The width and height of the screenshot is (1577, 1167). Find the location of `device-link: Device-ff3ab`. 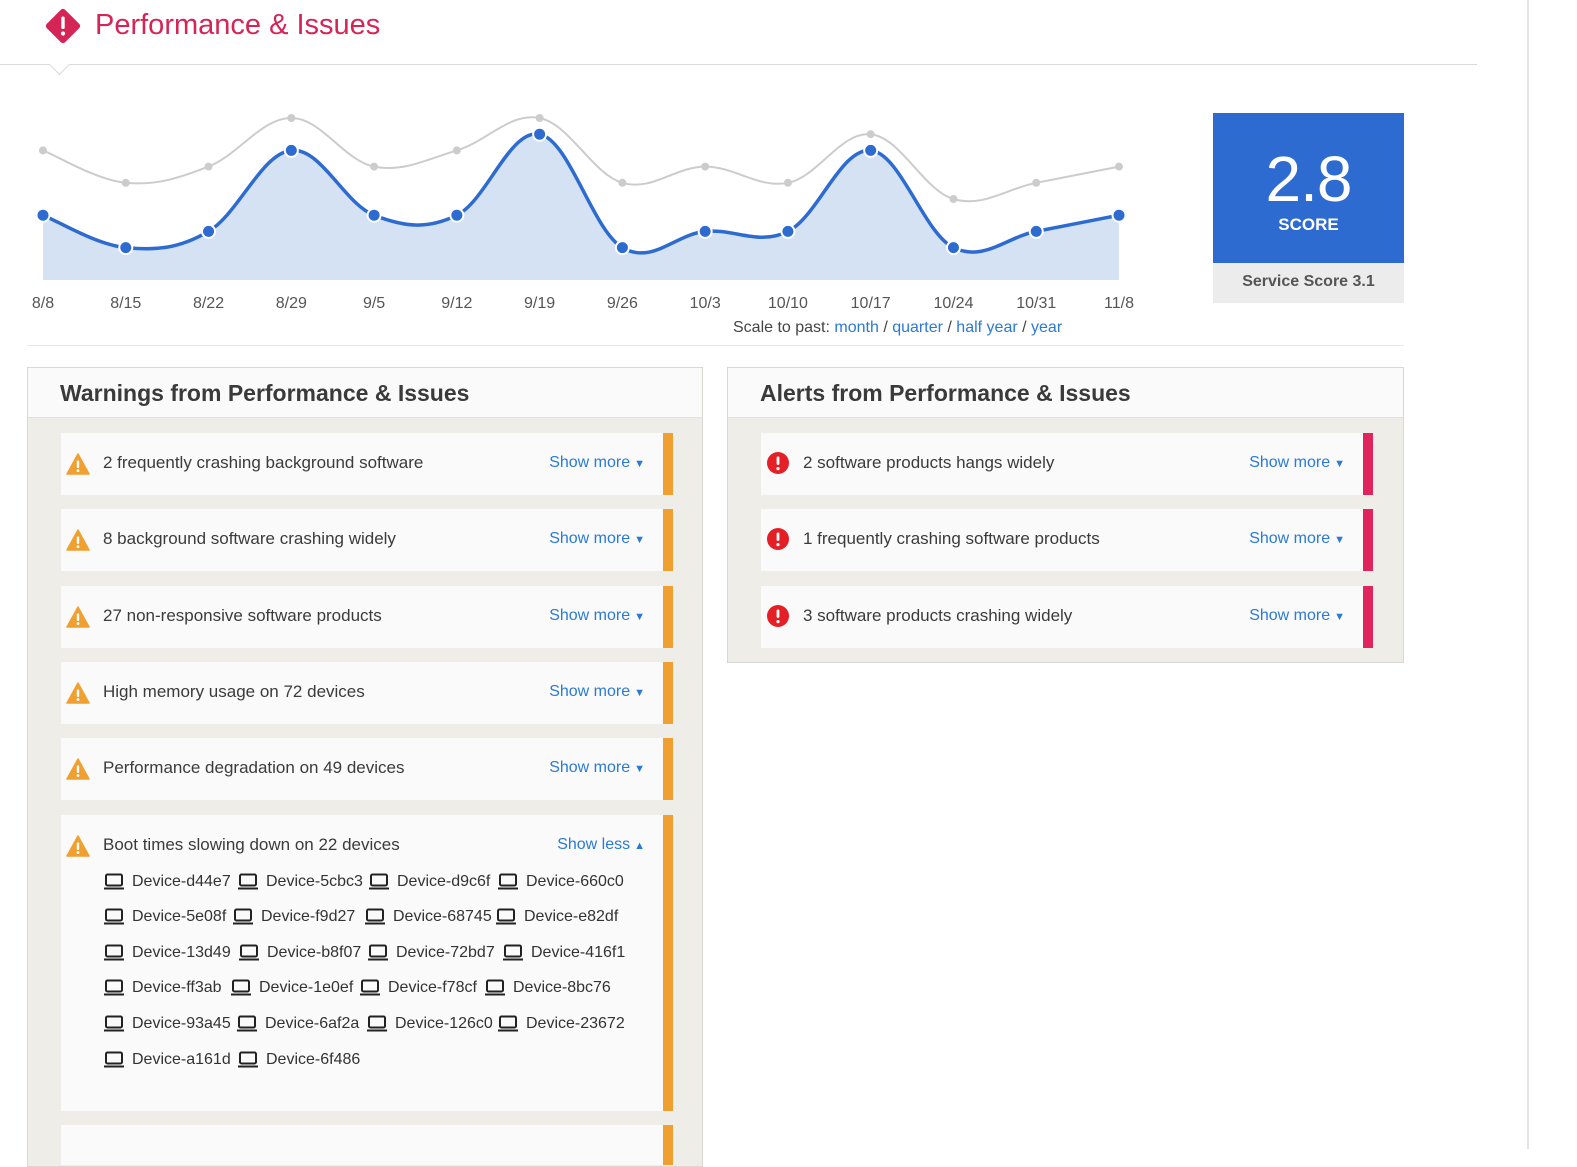

device-link: Device-ff3ab is located at coordinates (162, 988).